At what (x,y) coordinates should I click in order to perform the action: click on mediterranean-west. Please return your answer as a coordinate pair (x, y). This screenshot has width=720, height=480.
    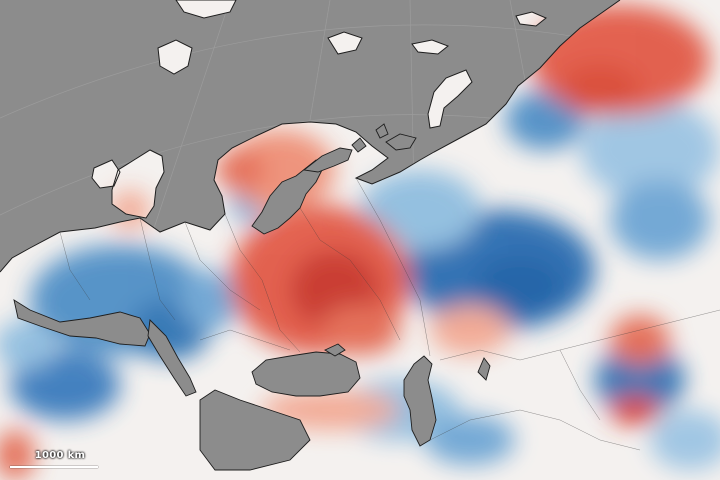
    Looking at the image, I should click on (82, 323).